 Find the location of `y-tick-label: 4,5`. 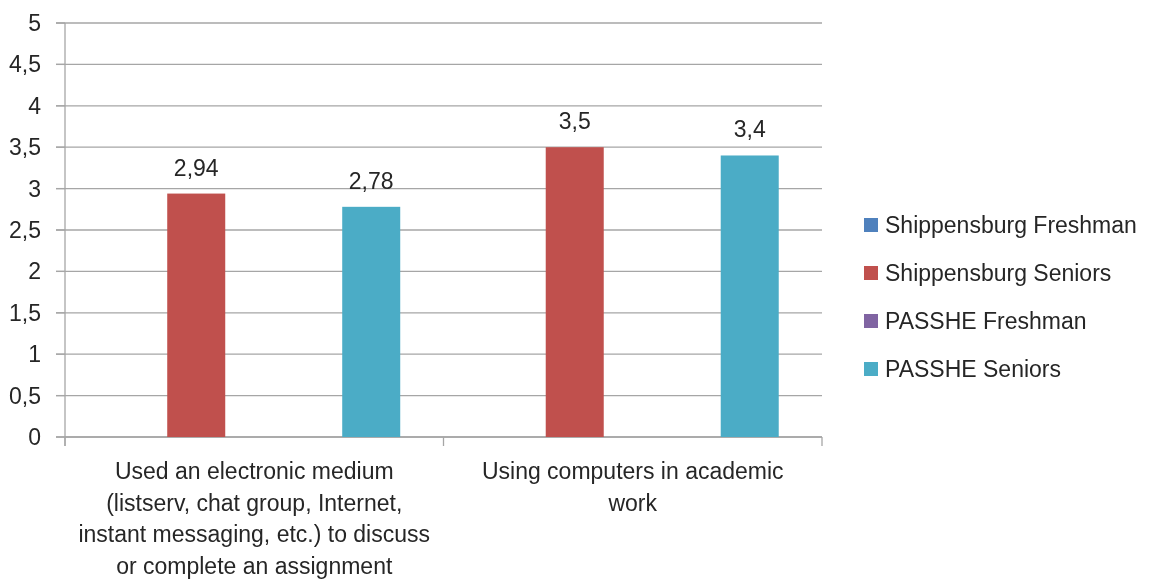

y-tick-label: 4,5 is located at coordinates (25, 64).